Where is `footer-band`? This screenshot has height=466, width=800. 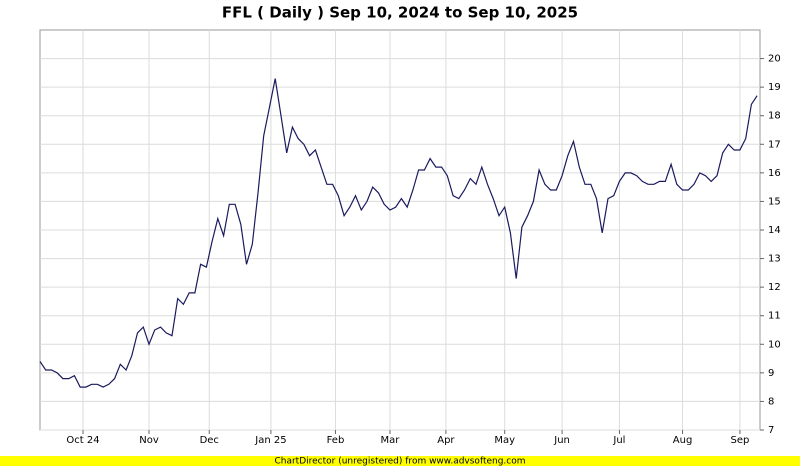 footer-band is located at coordinates (400, 461).